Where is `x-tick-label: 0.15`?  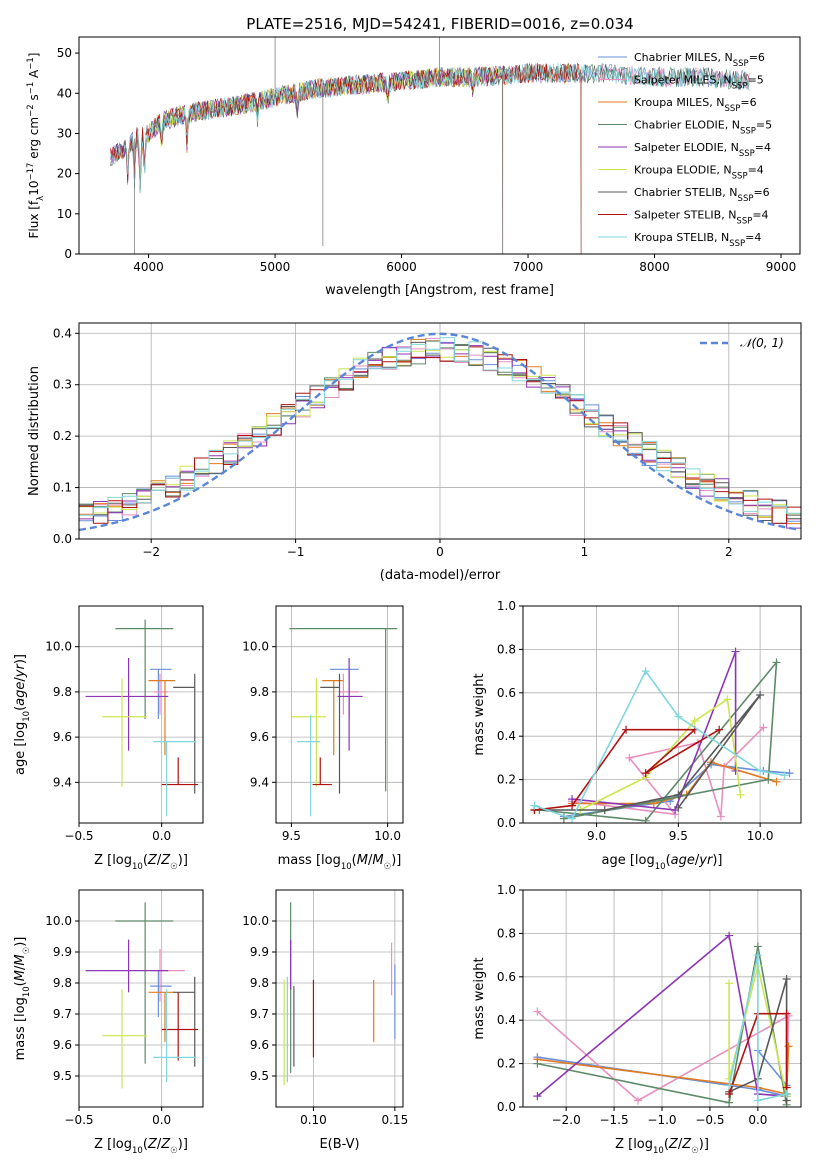 x-tick-label: 0.15 is located at coordinates (394, 1120).